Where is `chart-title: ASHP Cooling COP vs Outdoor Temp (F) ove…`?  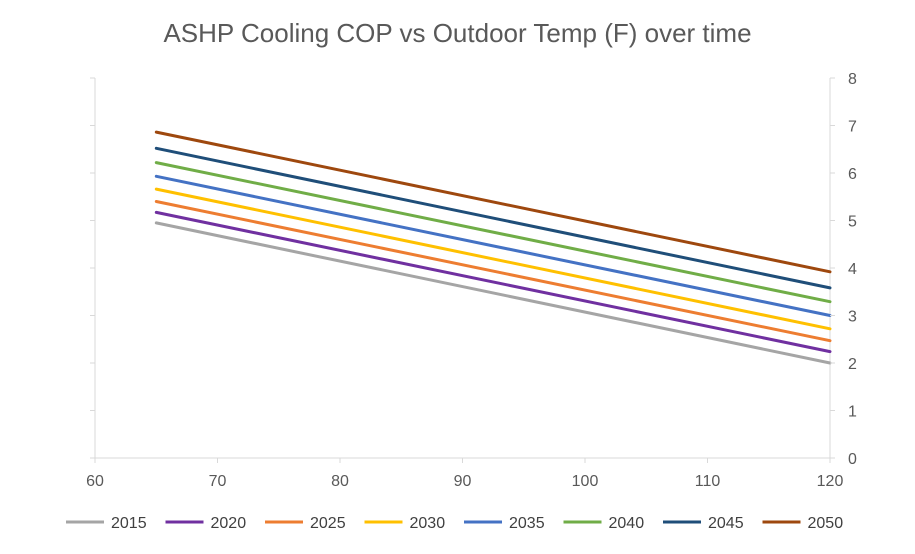 chart-title: ASHP Cooling COP vs Outdoor Temp (F) ove… is located at coordinates (457, 33).